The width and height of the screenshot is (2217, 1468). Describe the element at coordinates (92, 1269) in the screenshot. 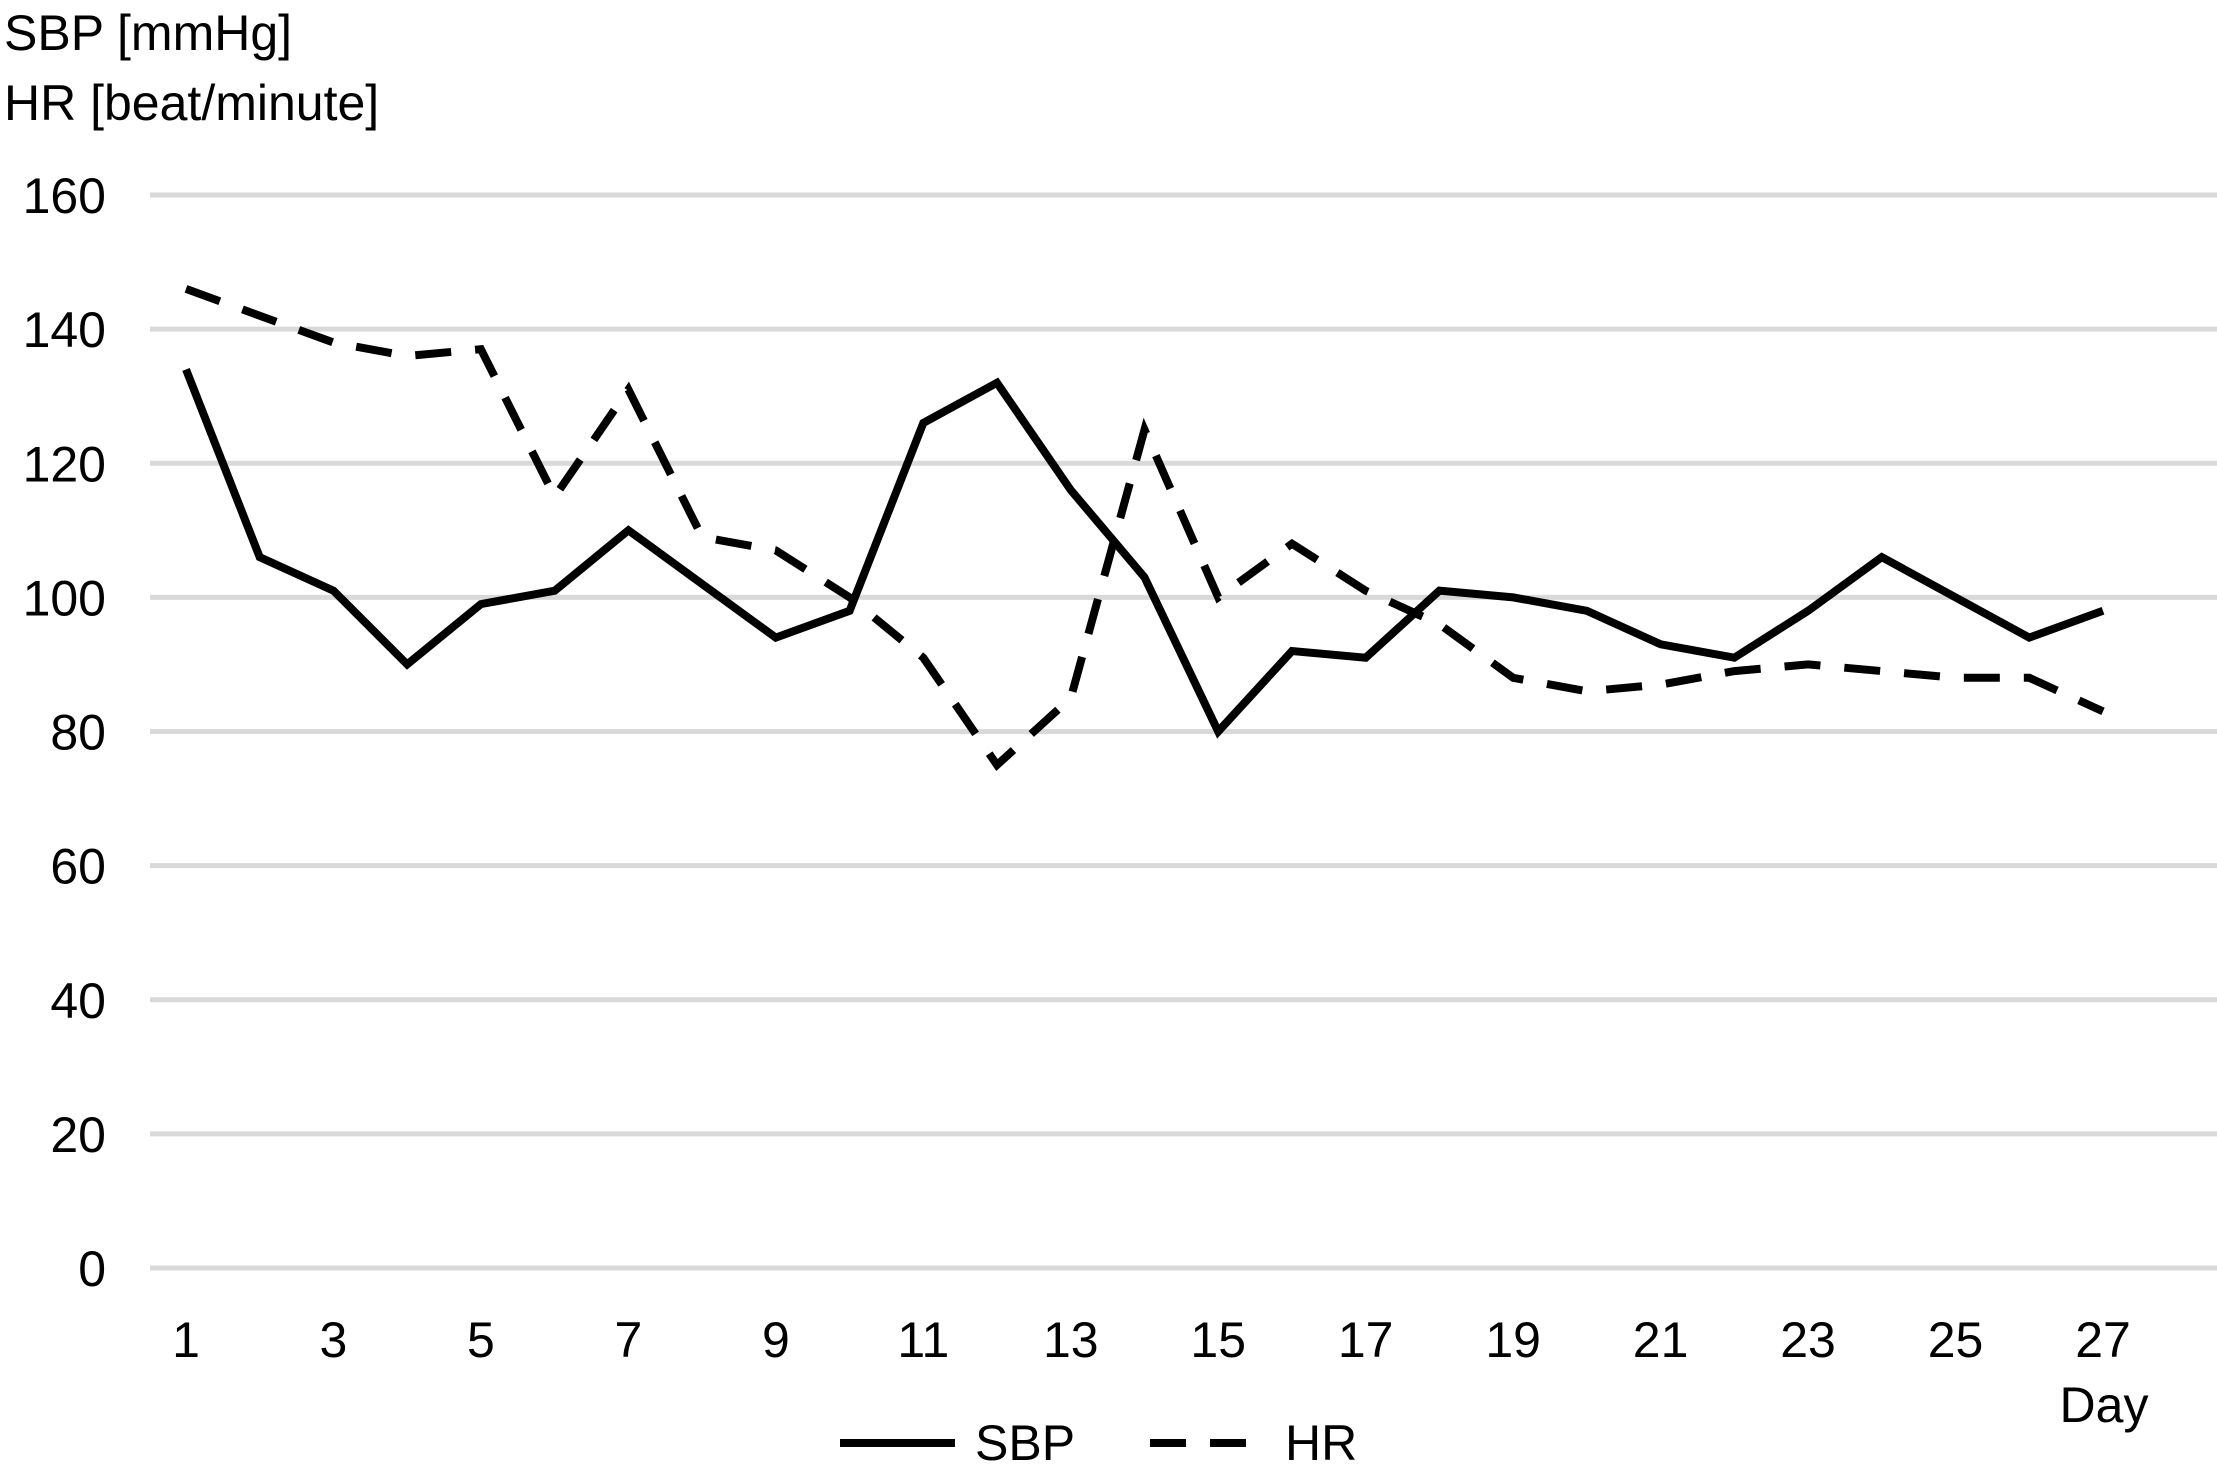

I see `y-tick-label-0: 0` at that location.